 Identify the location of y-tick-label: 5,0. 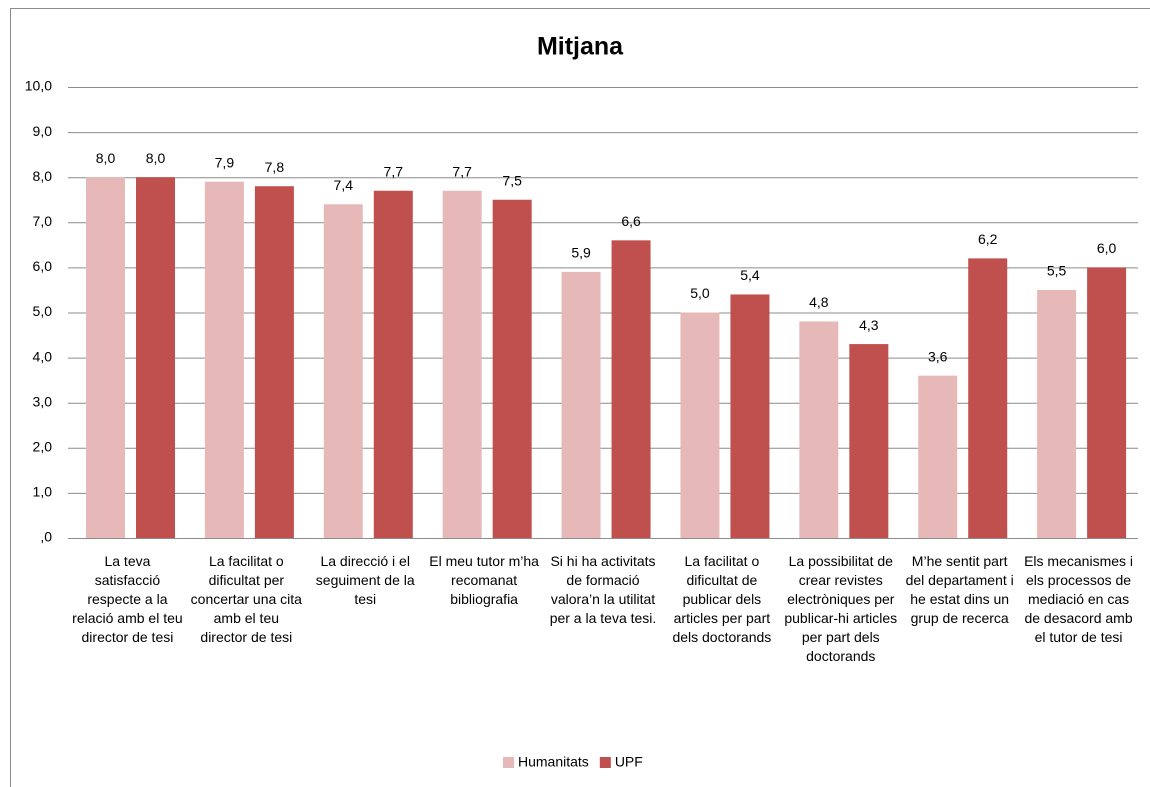
(43, 311).